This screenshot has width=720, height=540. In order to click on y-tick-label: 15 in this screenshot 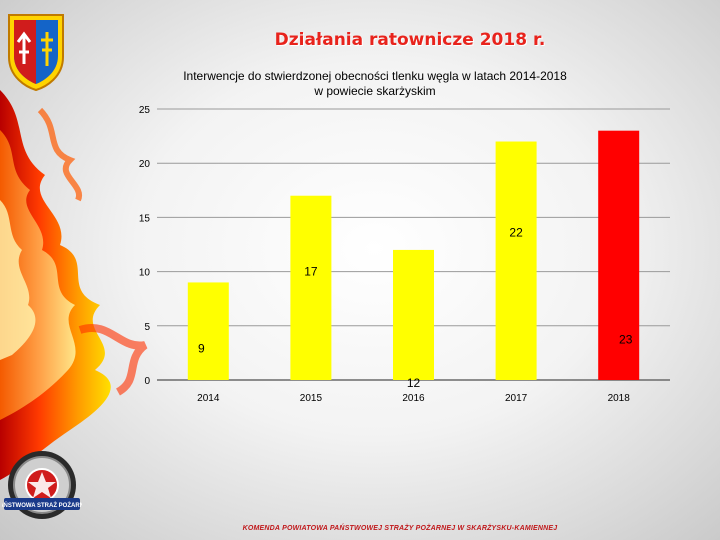, I will do `click(145, 218)`.